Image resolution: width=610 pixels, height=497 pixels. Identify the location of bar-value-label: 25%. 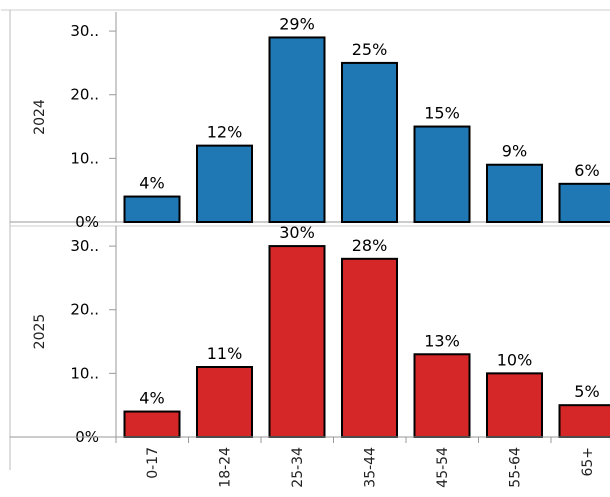
(370, 49).